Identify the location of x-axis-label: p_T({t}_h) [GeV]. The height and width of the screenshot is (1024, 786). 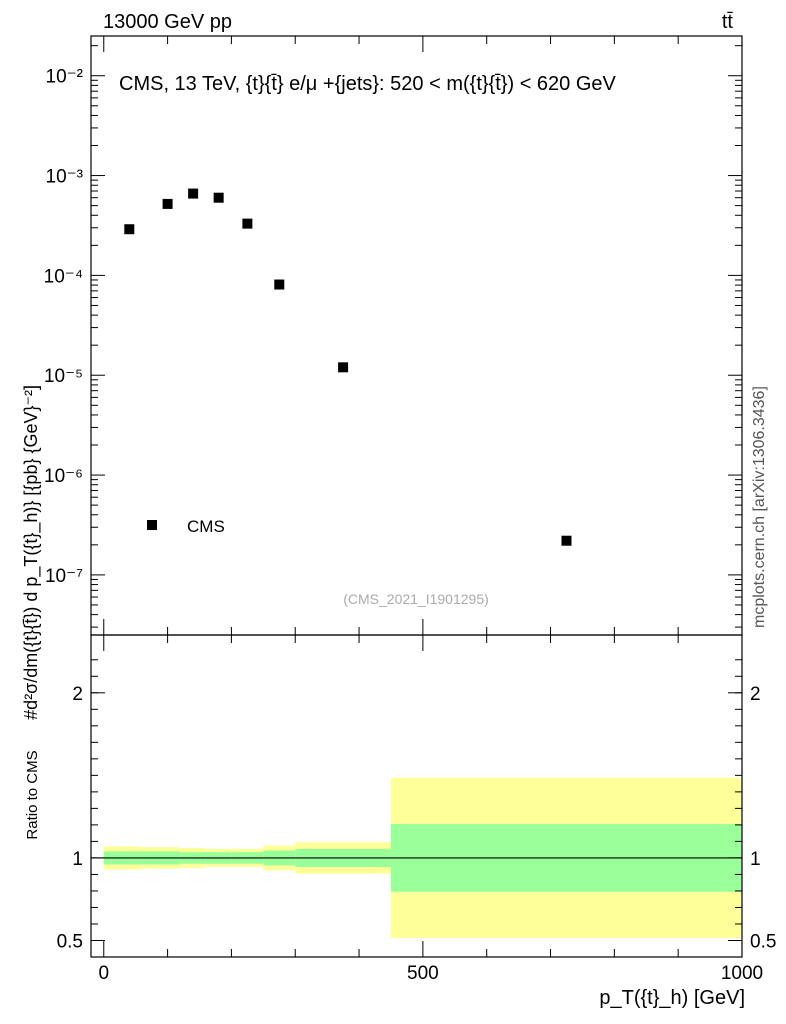
(672, 998).